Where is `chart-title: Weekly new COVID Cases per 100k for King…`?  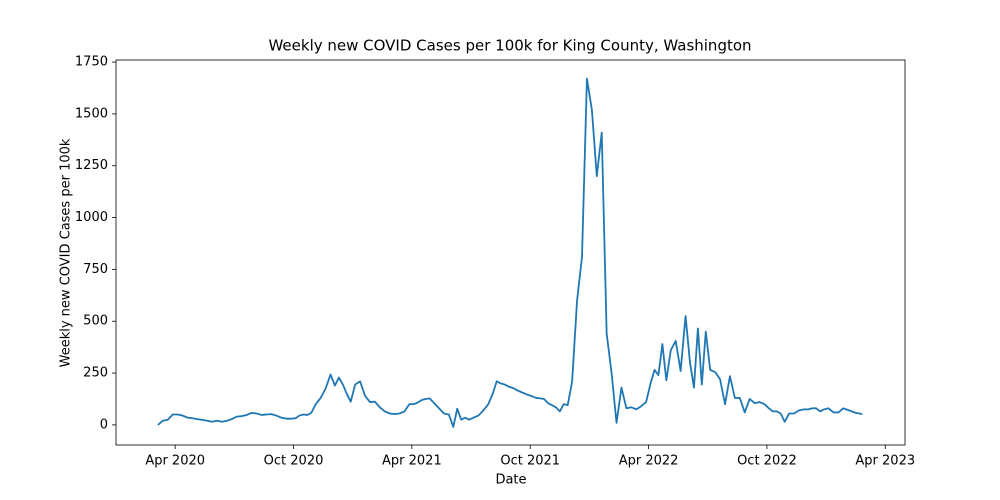
chart-title: Weekly new COVID Cases per 100k for King… is located at coordinates (509, 46).